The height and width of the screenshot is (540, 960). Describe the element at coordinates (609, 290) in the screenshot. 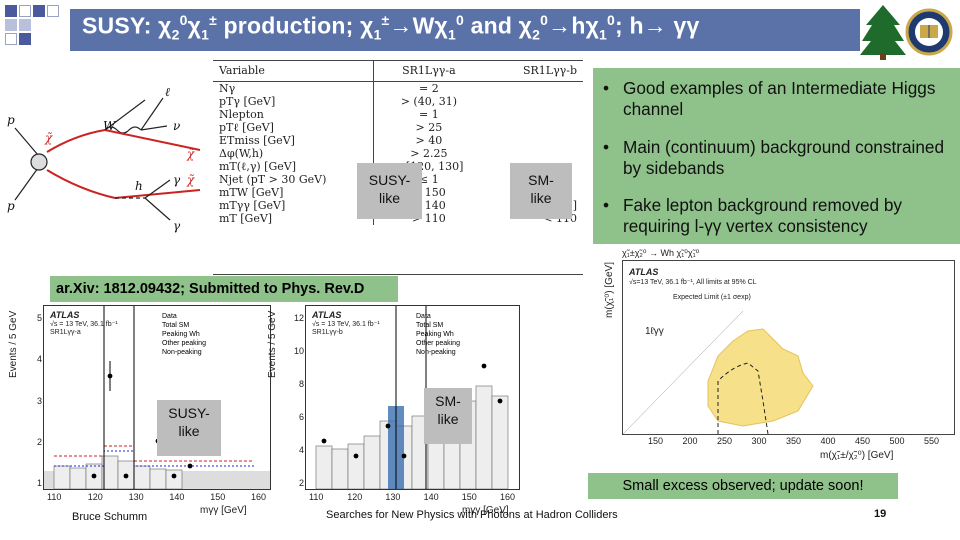

I see `limit-ylabel: m(χ̃₁⁰) [GeV]` at that location.